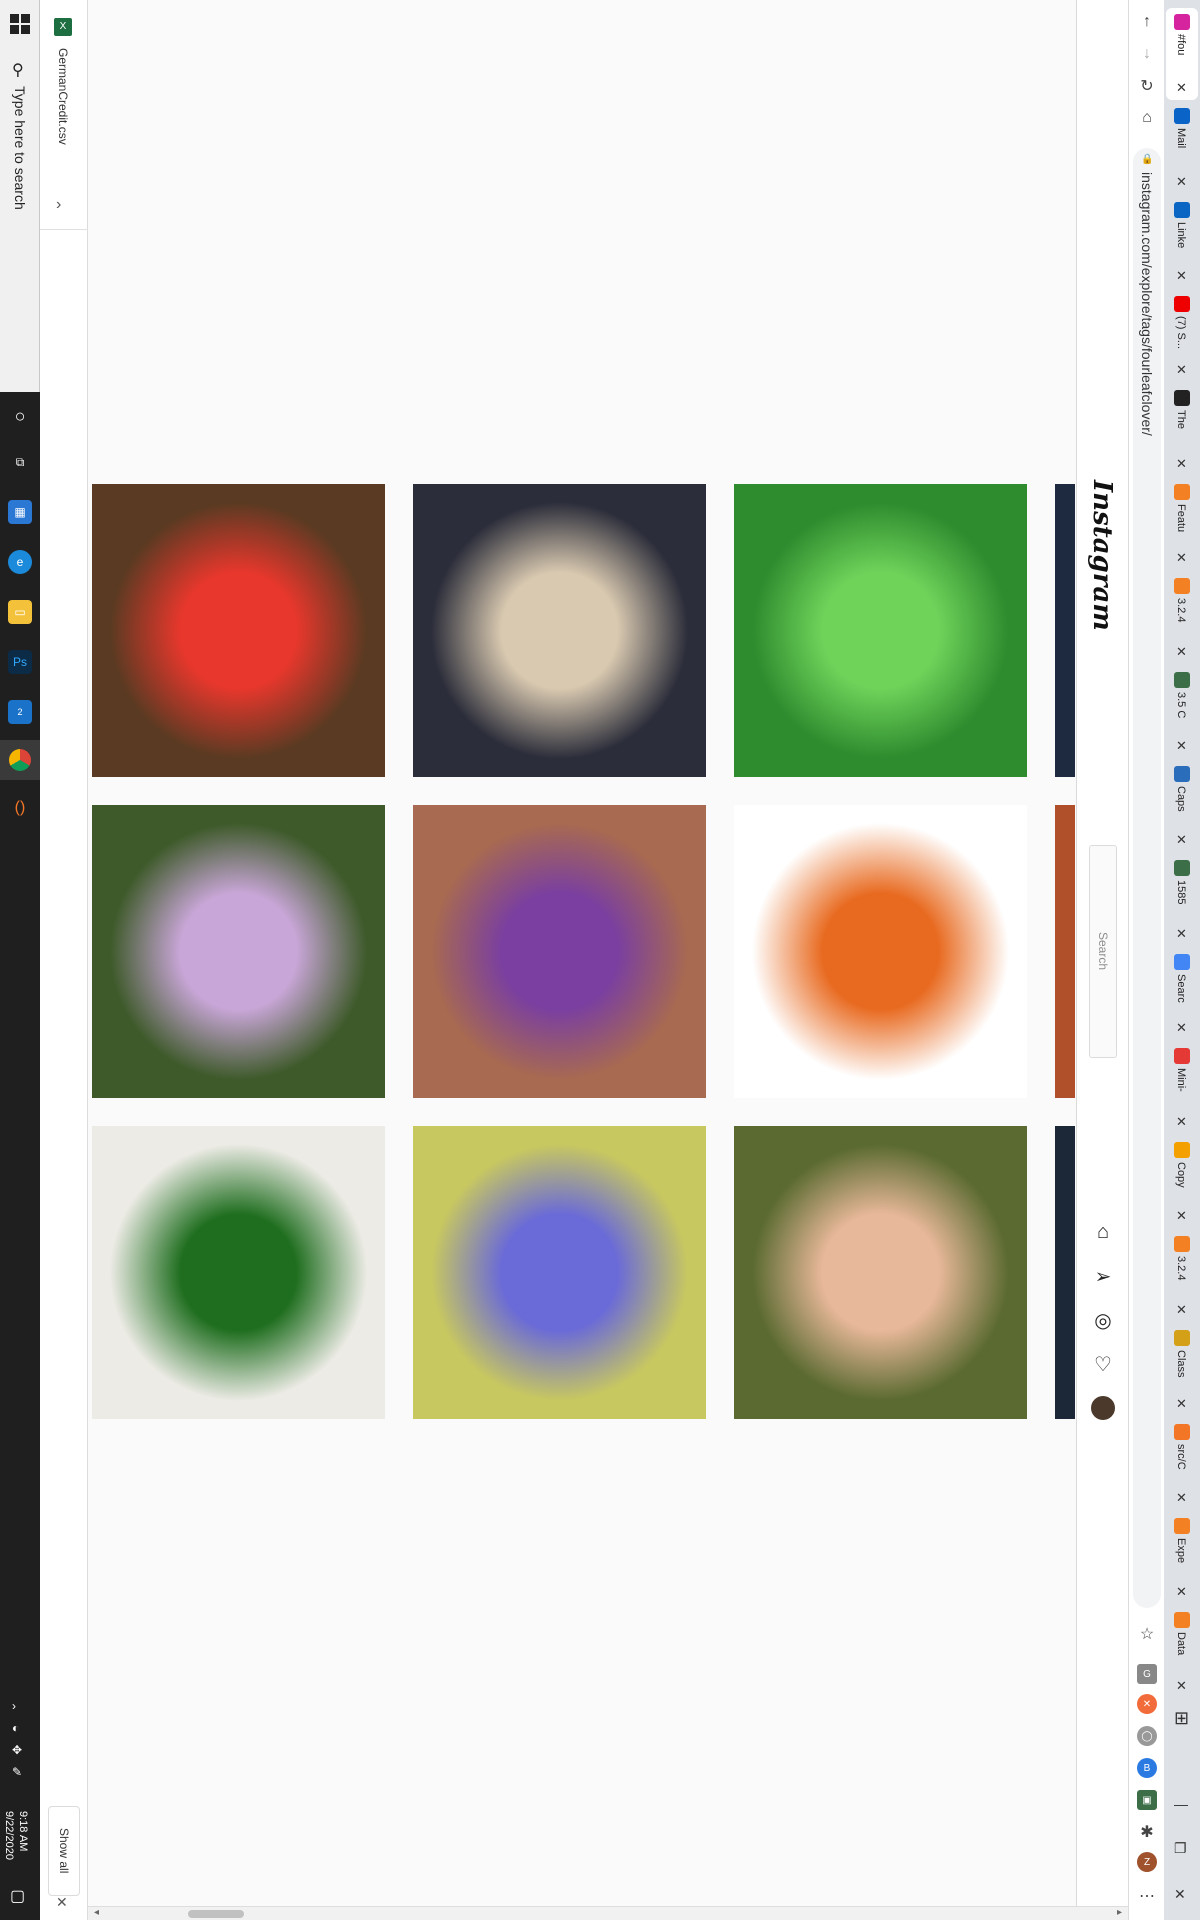 The width and height of the screenshot is (1200, 1920). What do you see at coordinates (20, 196) in the screenshot?
I see `taskbar-search: ⚲ Type here to search` at bounding box center [20, 196].